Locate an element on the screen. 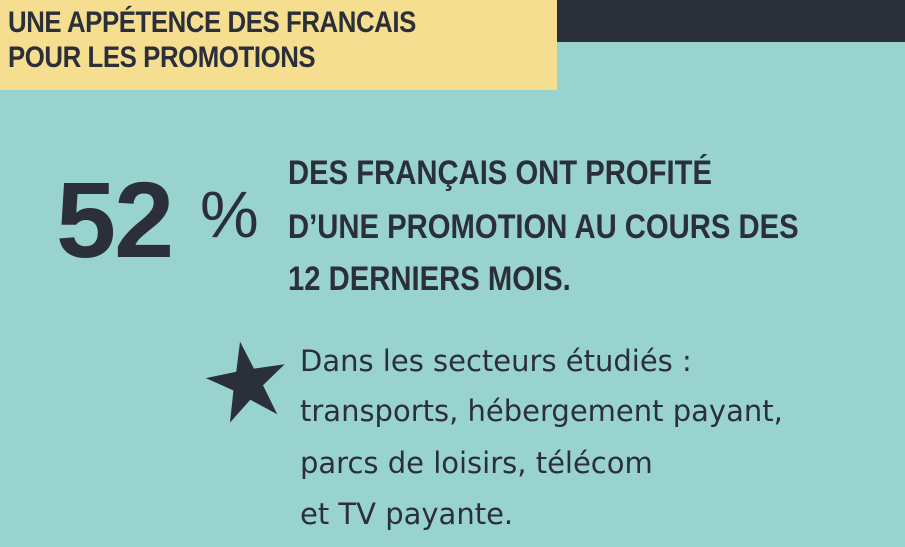  note-line-3: parcs de loisirs, télécom is located at coordinates (476, 463).